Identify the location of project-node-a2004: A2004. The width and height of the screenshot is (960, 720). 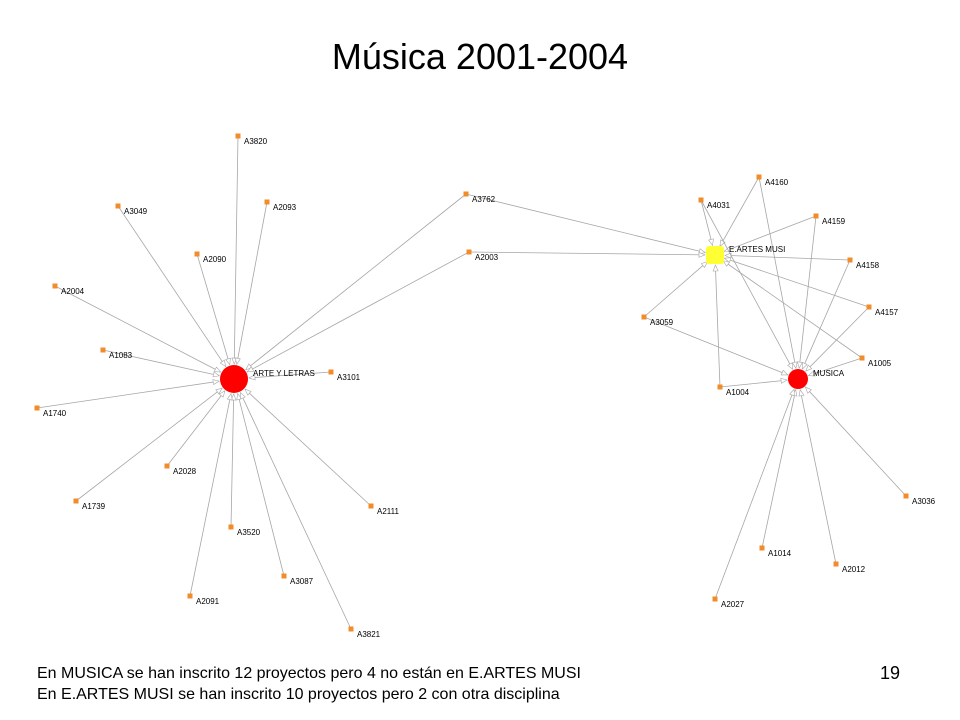
(68, 290).